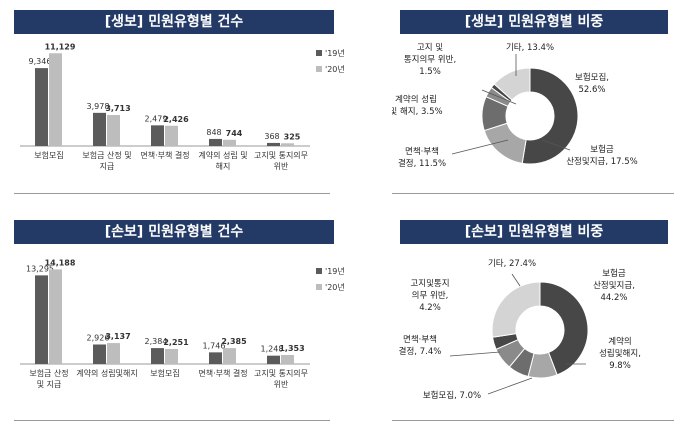  I want to click on slice-label: 9.8%, so click(620, 366).